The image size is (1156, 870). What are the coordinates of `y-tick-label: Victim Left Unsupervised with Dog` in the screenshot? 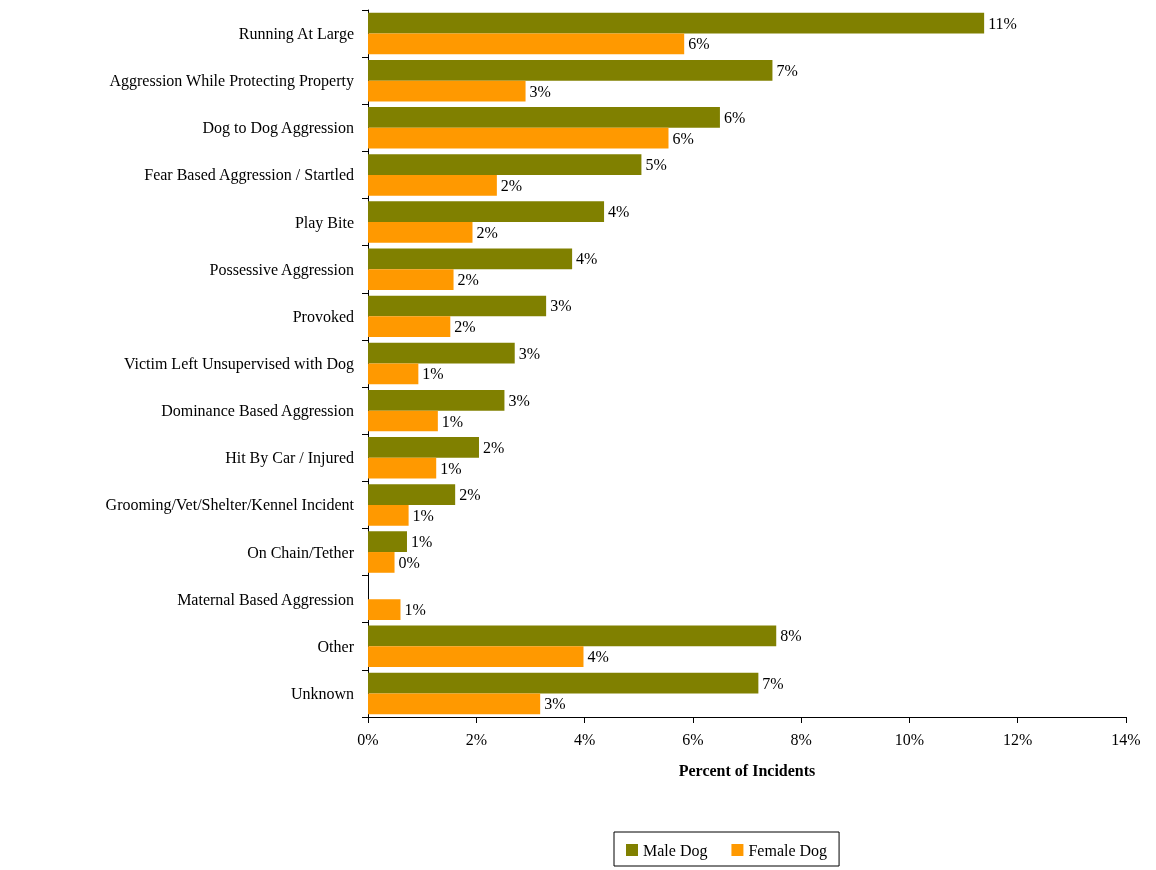 It's located at (238, 364).